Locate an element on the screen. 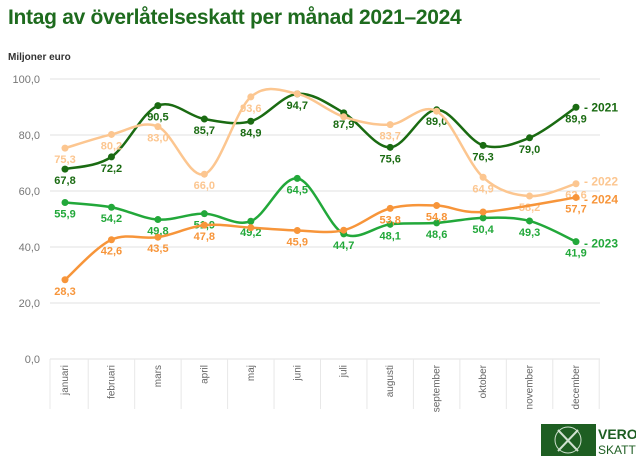  x-tick-label: december is located at coordinates (576, 386).